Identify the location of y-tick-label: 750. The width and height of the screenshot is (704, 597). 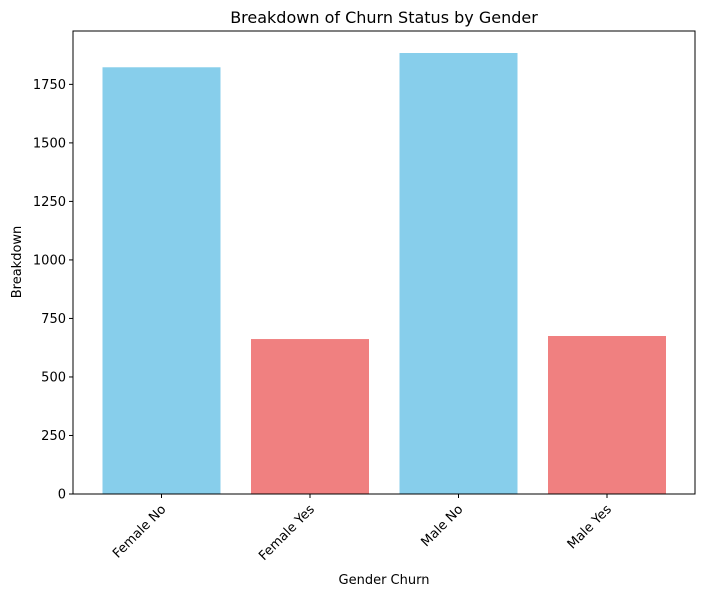
(53, 319).